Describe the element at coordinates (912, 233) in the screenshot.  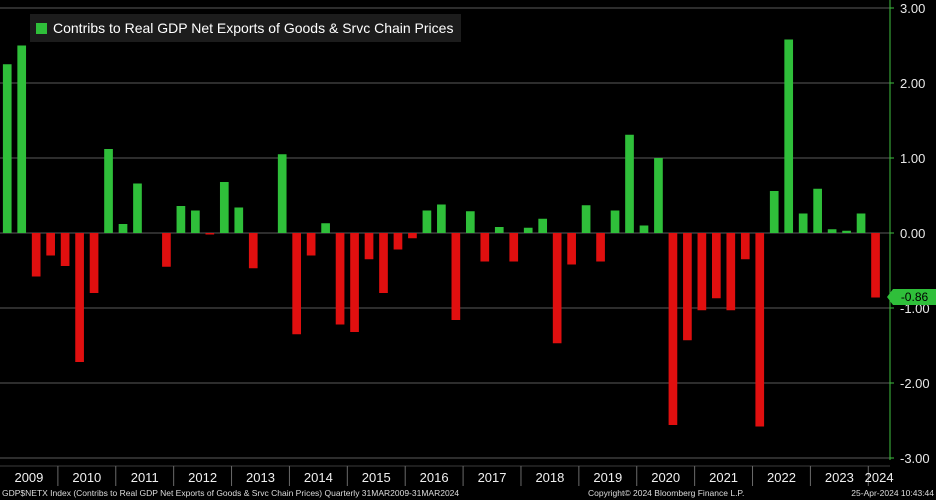
I see `y-tick-label: 0.00` at that location.